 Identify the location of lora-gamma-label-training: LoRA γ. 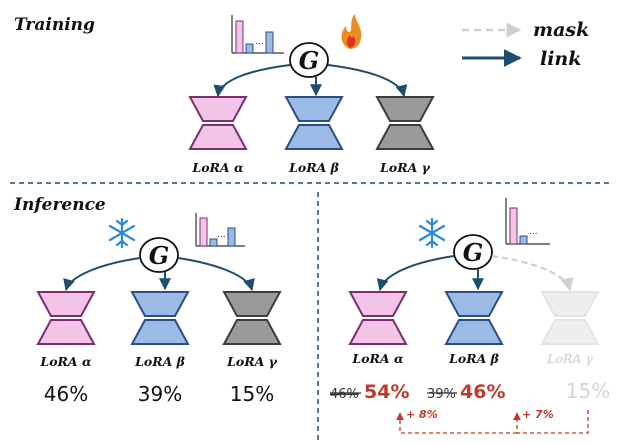
(405, 167).